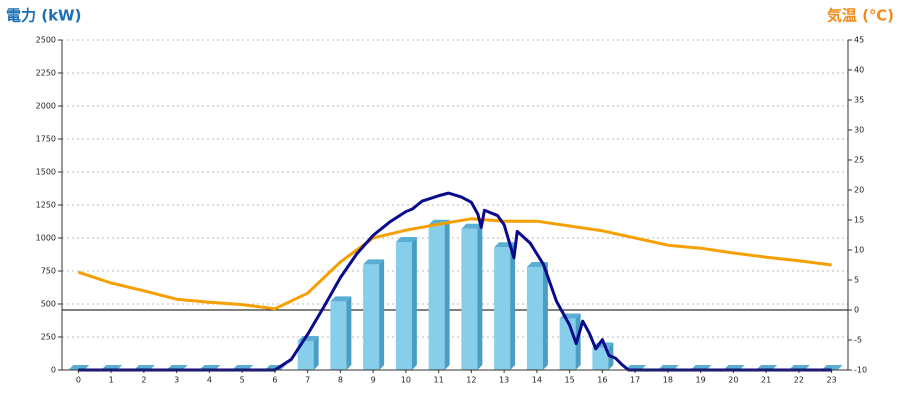 Image resolution: width=900 pixels, height=400 pixels. I want to click on y-tick-label: 500, so click(48, 304).